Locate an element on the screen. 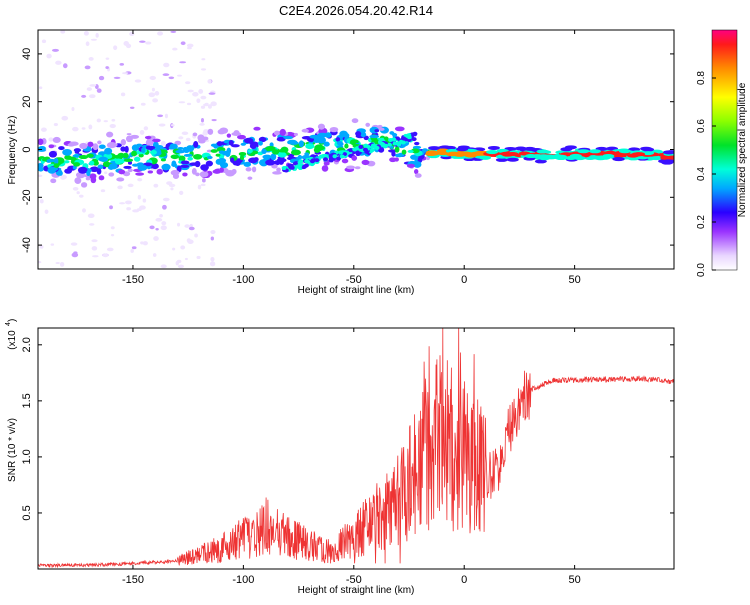 The image size is (750, 605). spectrogram-x-tick-label: -100 is located at coordinates (243, 280).